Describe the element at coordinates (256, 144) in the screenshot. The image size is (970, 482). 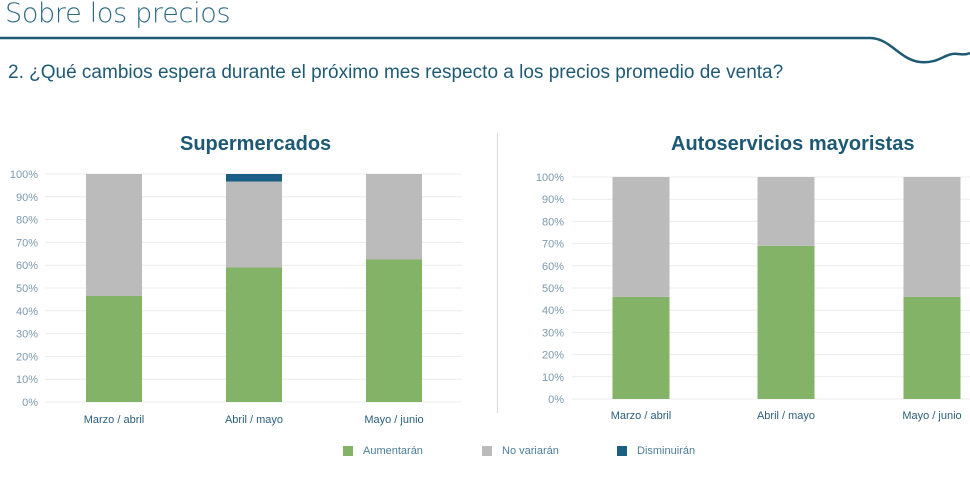
I see `chart-title-supermercados: Supermercados` at that location.